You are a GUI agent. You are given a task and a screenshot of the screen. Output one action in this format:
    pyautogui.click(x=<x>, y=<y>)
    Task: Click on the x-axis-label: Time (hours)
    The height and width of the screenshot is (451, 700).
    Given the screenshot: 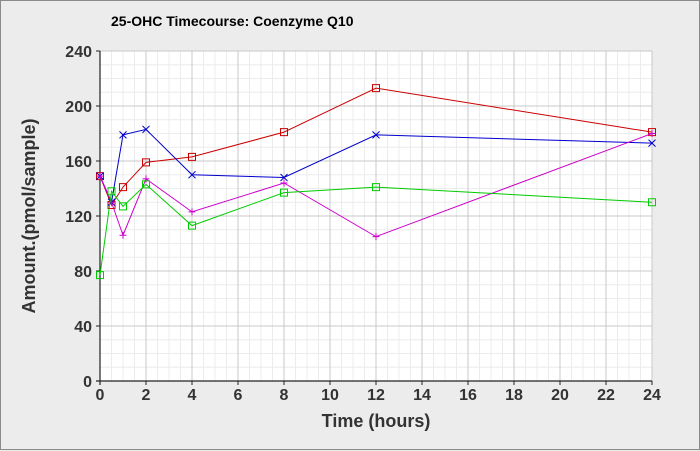 What is the action you would take?
    pyautogui.click(x=376, y=421)
    